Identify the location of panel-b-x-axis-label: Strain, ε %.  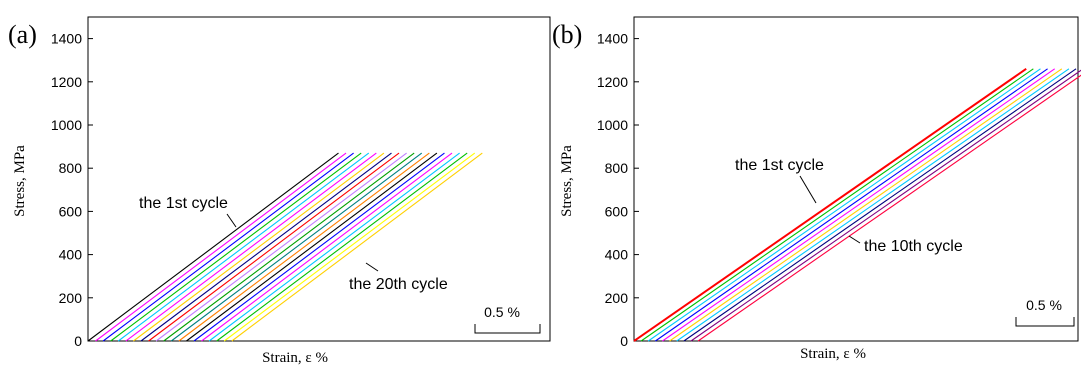
(833, 354).